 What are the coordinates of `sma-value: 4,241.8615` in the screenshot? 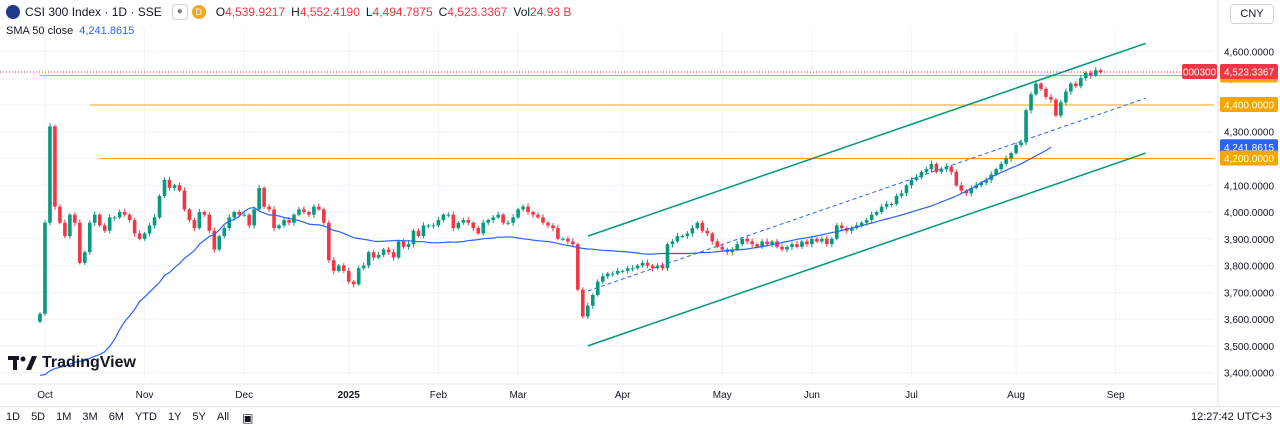 It's located at (107, 31).